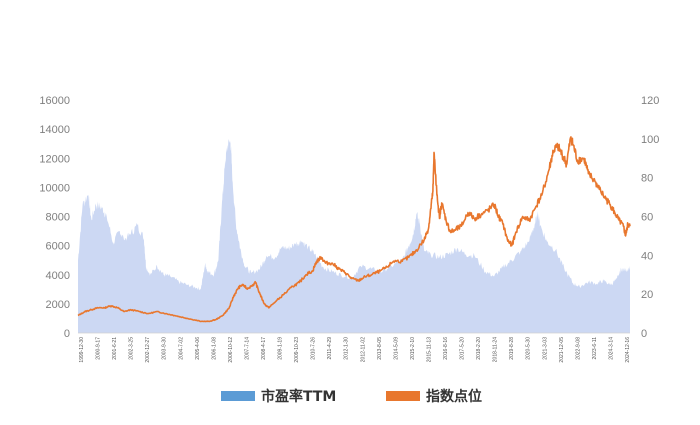 The image size is (700, 425). Describe the element at coordinates (650, 140) in the screenshot. I see `right-tick-label: 100` at that location.